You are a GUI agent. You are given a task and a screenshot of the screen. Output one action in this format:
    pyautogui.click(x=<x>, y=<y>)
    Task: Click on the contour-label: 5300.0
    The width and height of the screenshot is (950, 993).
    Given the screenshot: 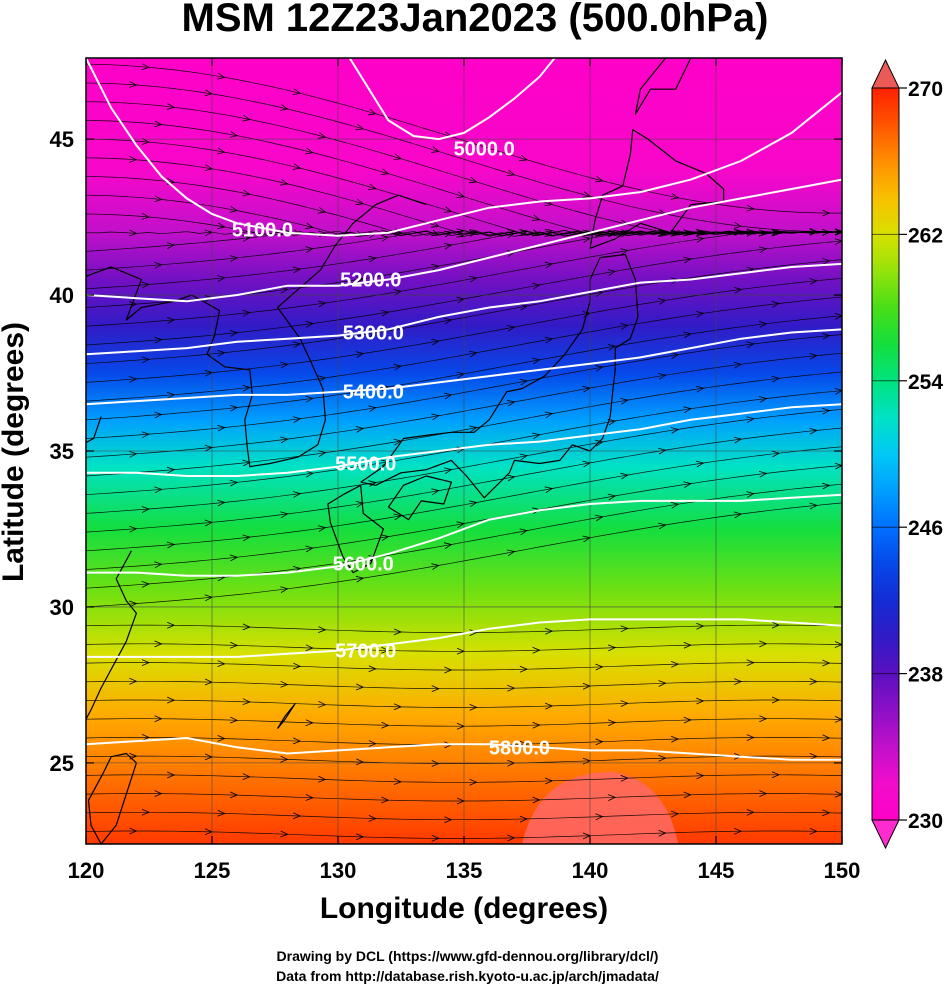 What is the action you would take?
    pyautogui.click(x=373, y=333)
    